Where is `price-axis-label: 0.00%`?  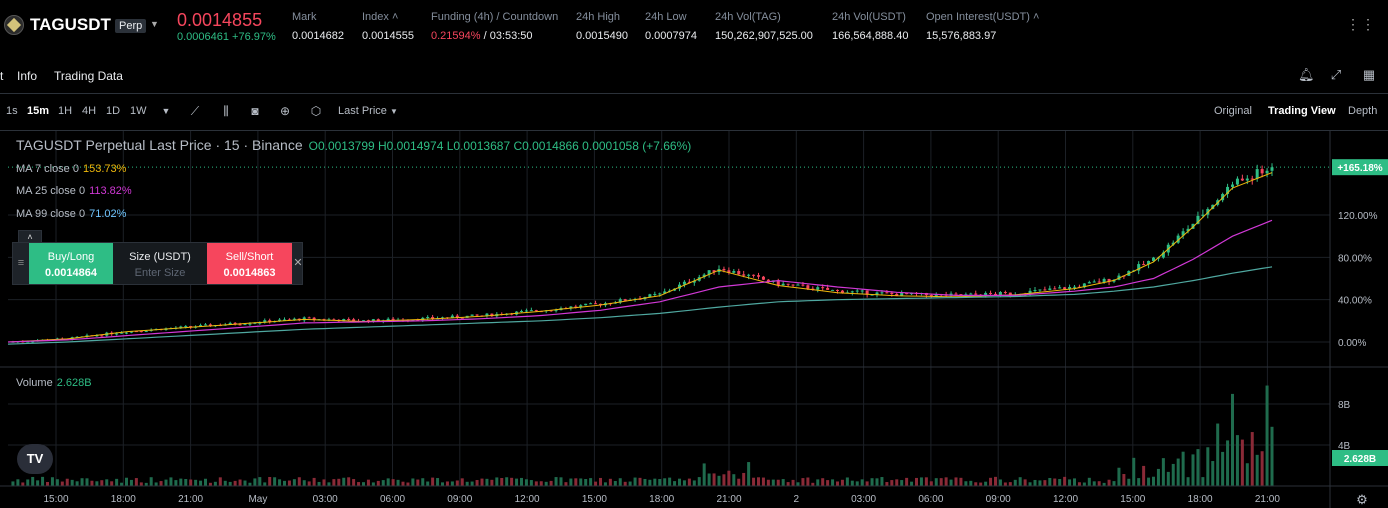 price-axis-label: 0.00% is located at coordinates (1352, 343).